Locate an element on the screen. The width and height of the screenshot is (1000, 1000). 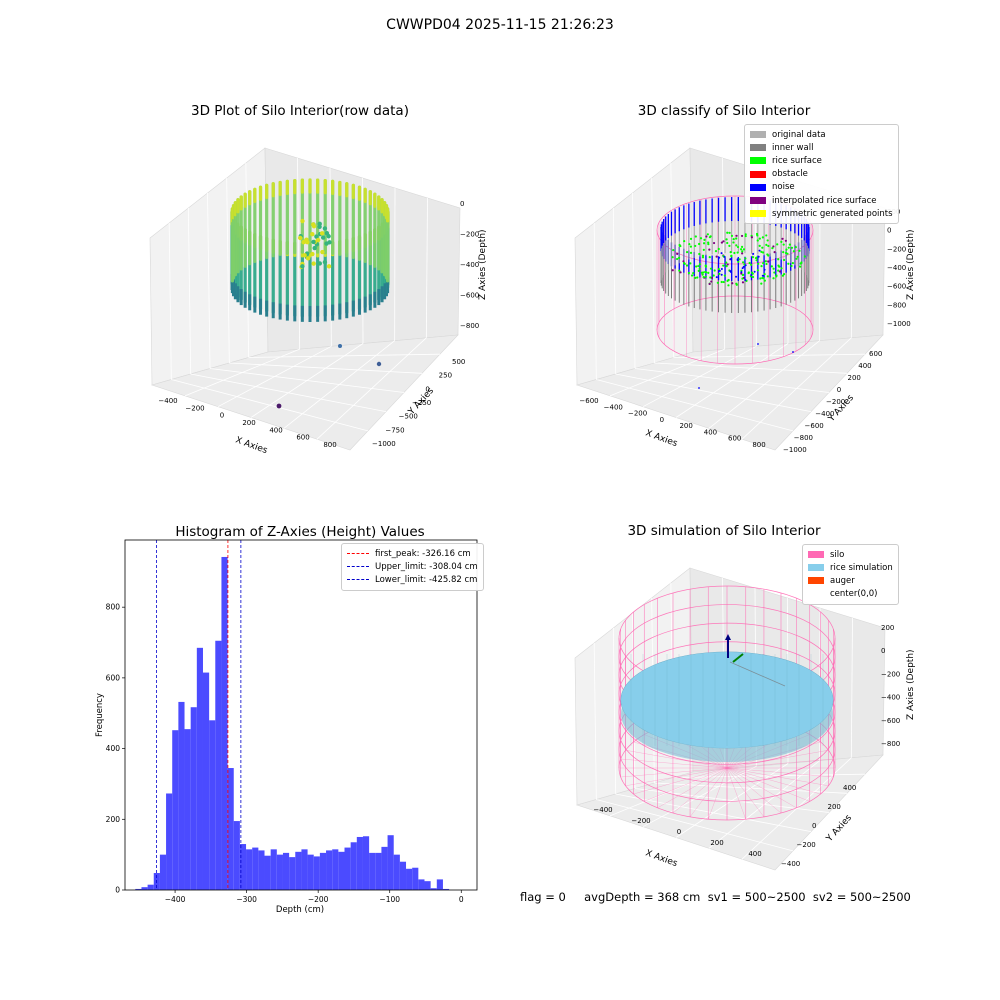
histogram-x-label: Depth (cm) is located at coordinates (300, 910).